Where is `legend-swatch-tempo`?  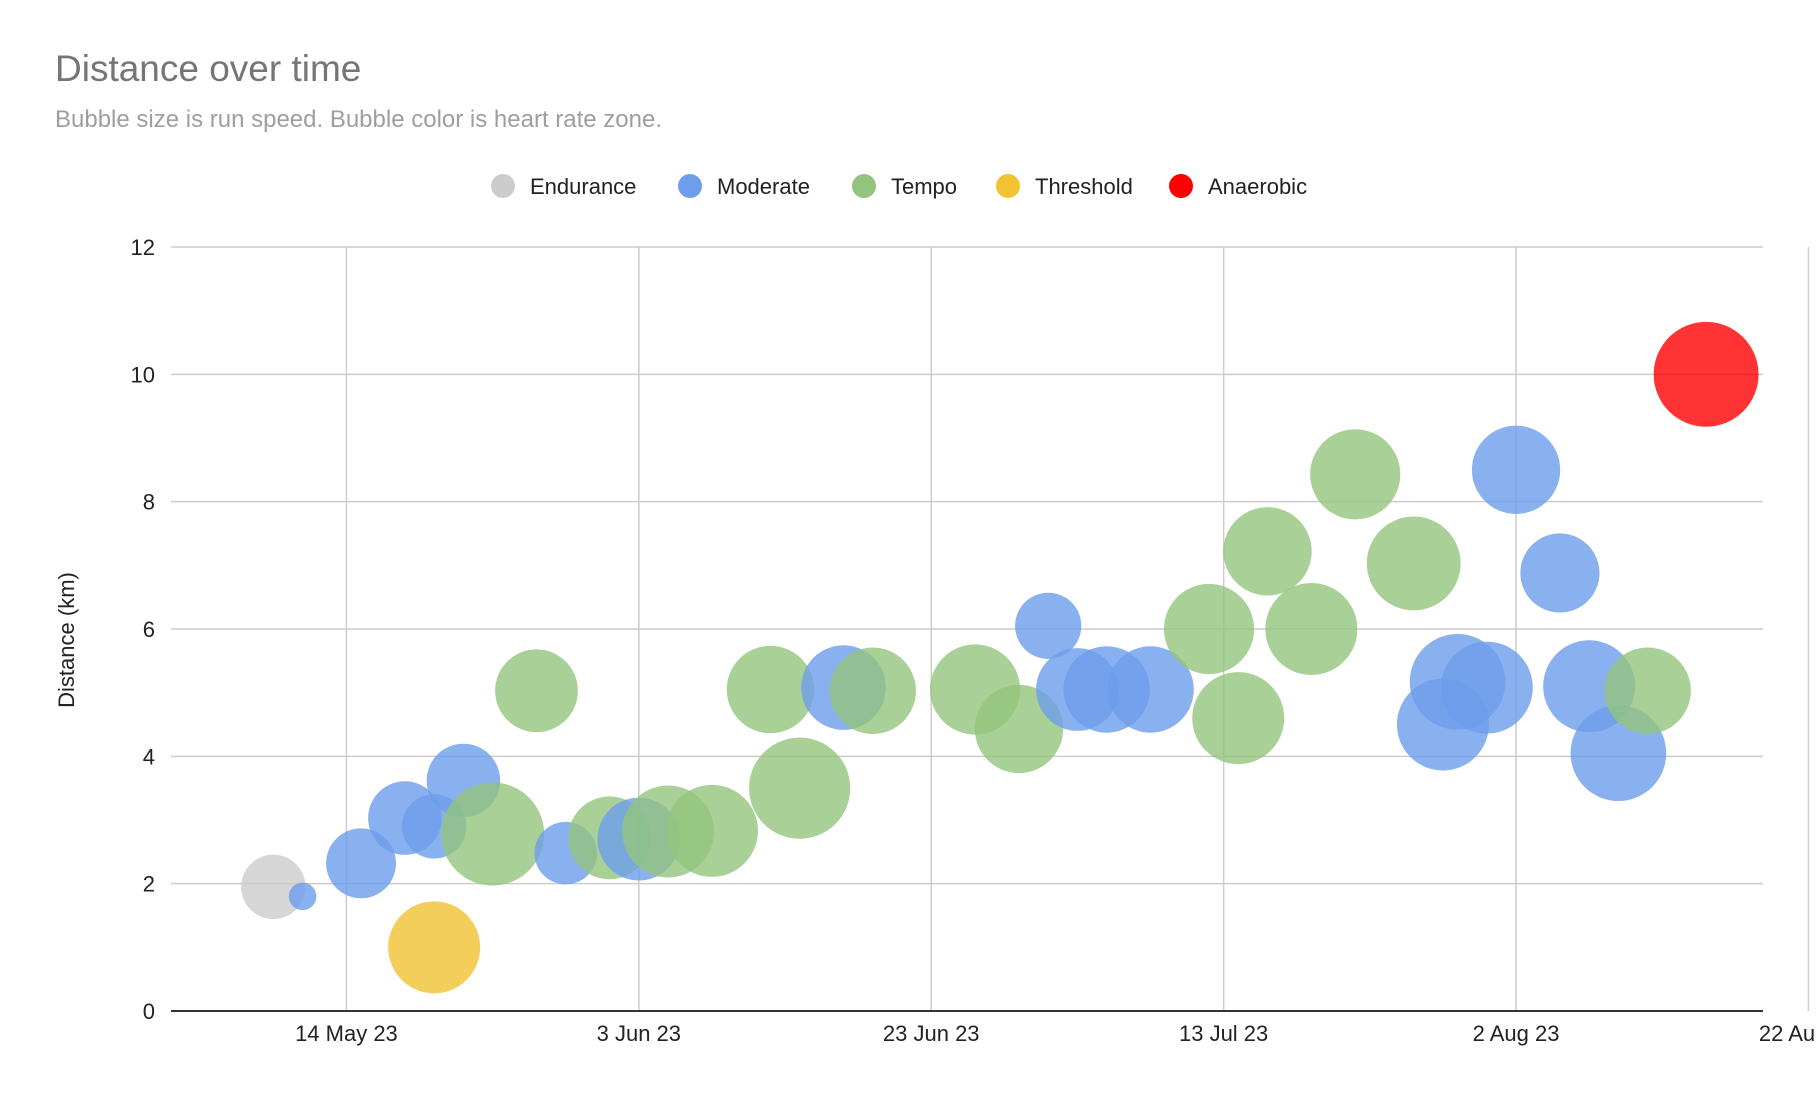
legend-swatch-tempo is located at coordinates (864, 186).